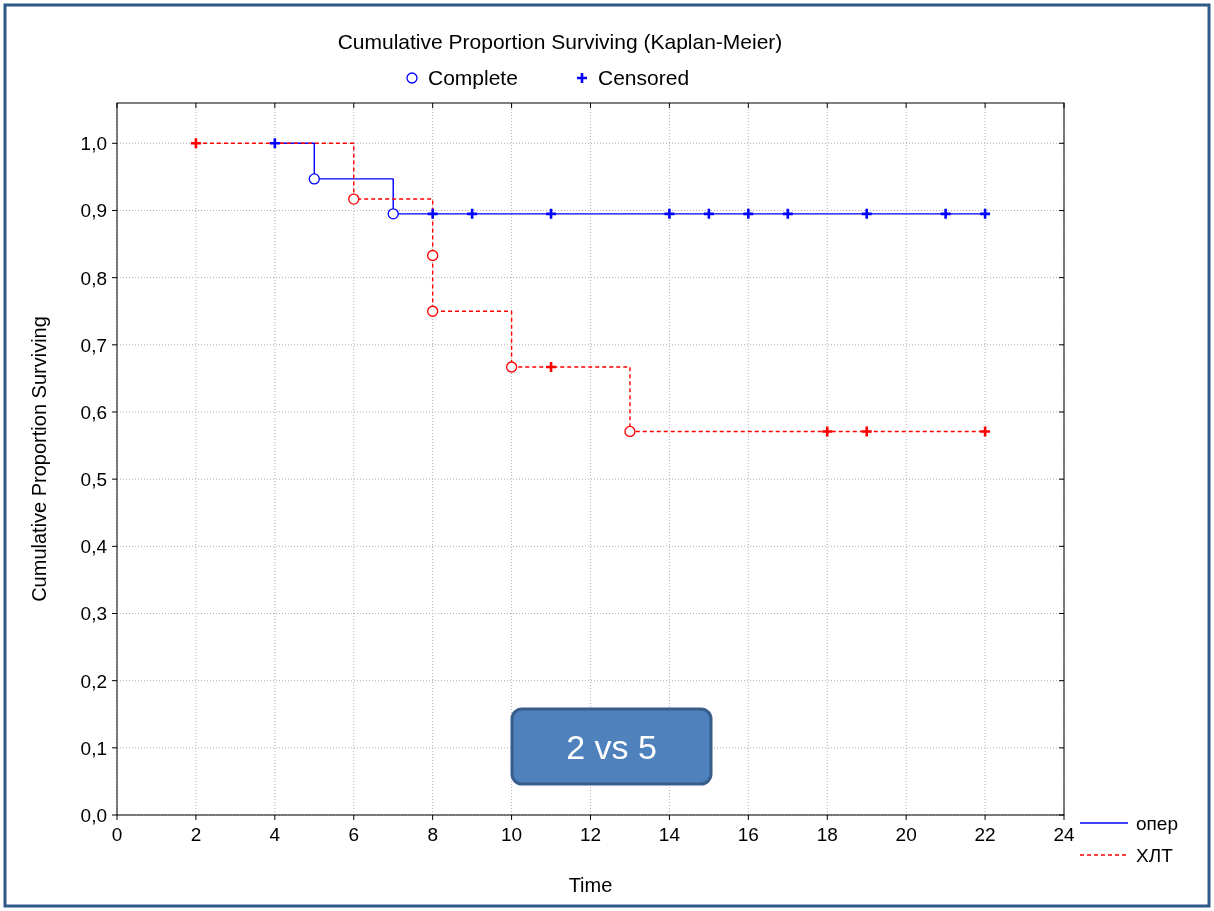  I want to click on x-tick-label: 24, so click(1064, 834).